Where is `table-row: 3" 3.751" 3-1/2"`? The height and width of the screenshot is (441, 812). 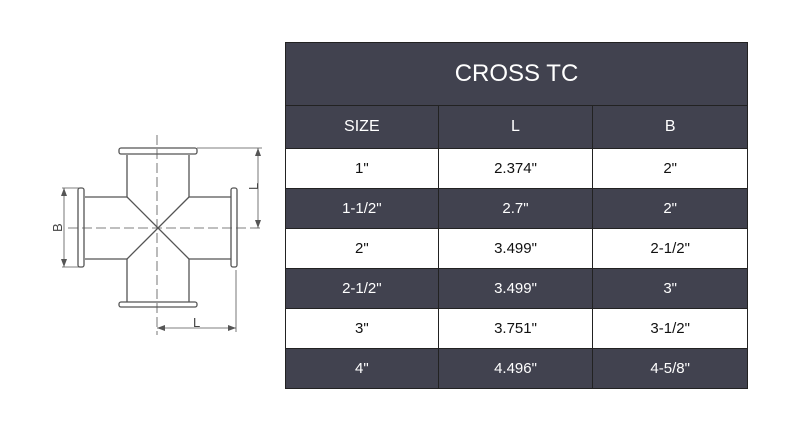 table-row: 3" 3.751" 3-1/2" is located at coordinates (516, 328).